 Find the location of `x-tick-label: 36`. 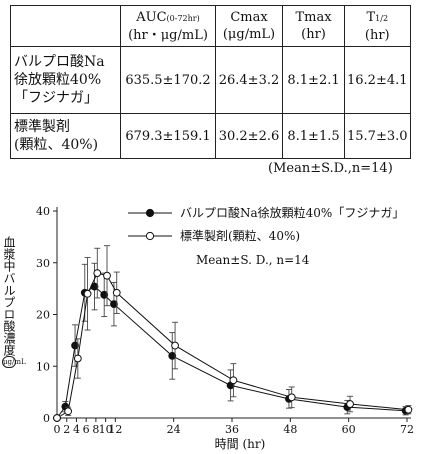

x-tick-label: 36 is located at coordinates (232, 429).